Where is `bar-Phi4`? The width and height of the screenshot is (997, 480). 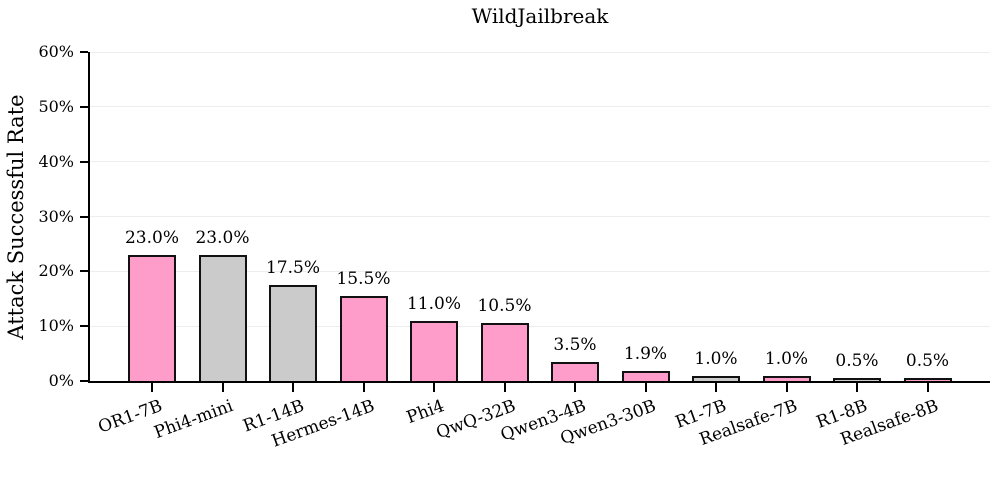 bar-Phi4 is located at coordinates (434, 351).